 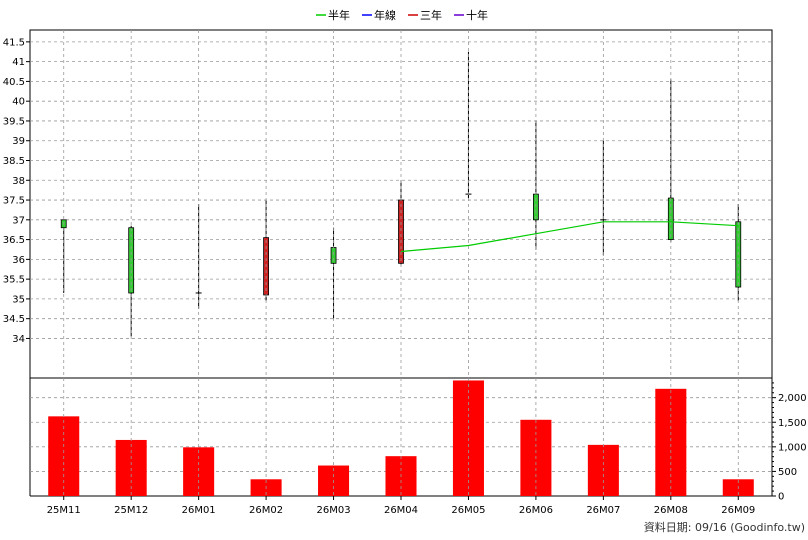 I want to click on price-tick-label: 36.5, so click(x=14, y=240).